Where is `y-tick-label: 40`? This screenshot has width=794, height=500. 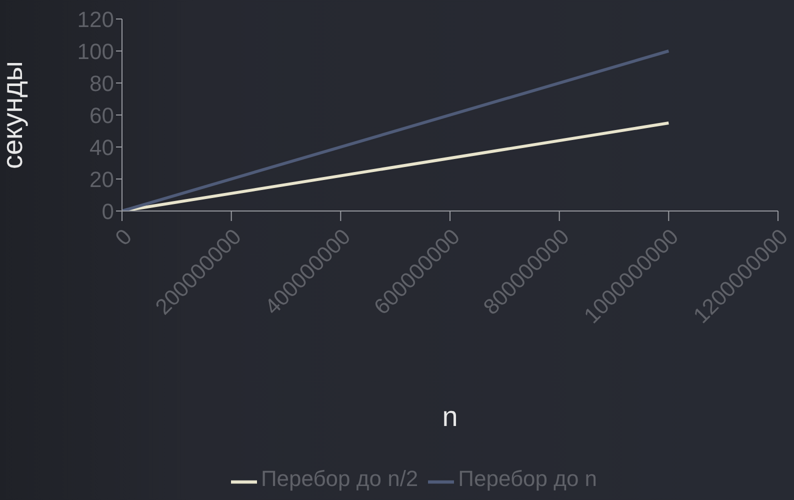 y-tick-label: 40 is located at coordinates (102, 147).